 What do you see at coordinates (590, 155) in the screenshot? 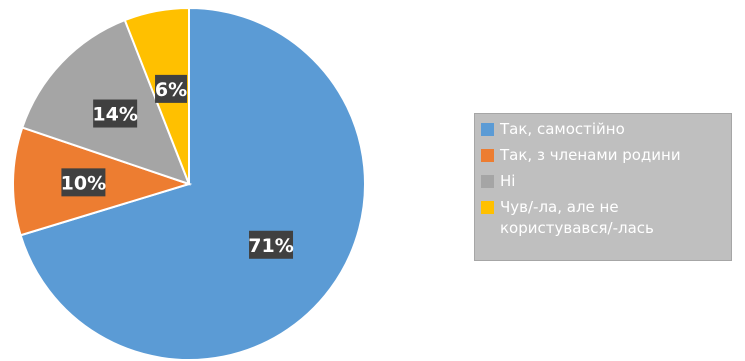
I see `legend-label-family: Так, з членами родини` at bounding box center [590, 155].